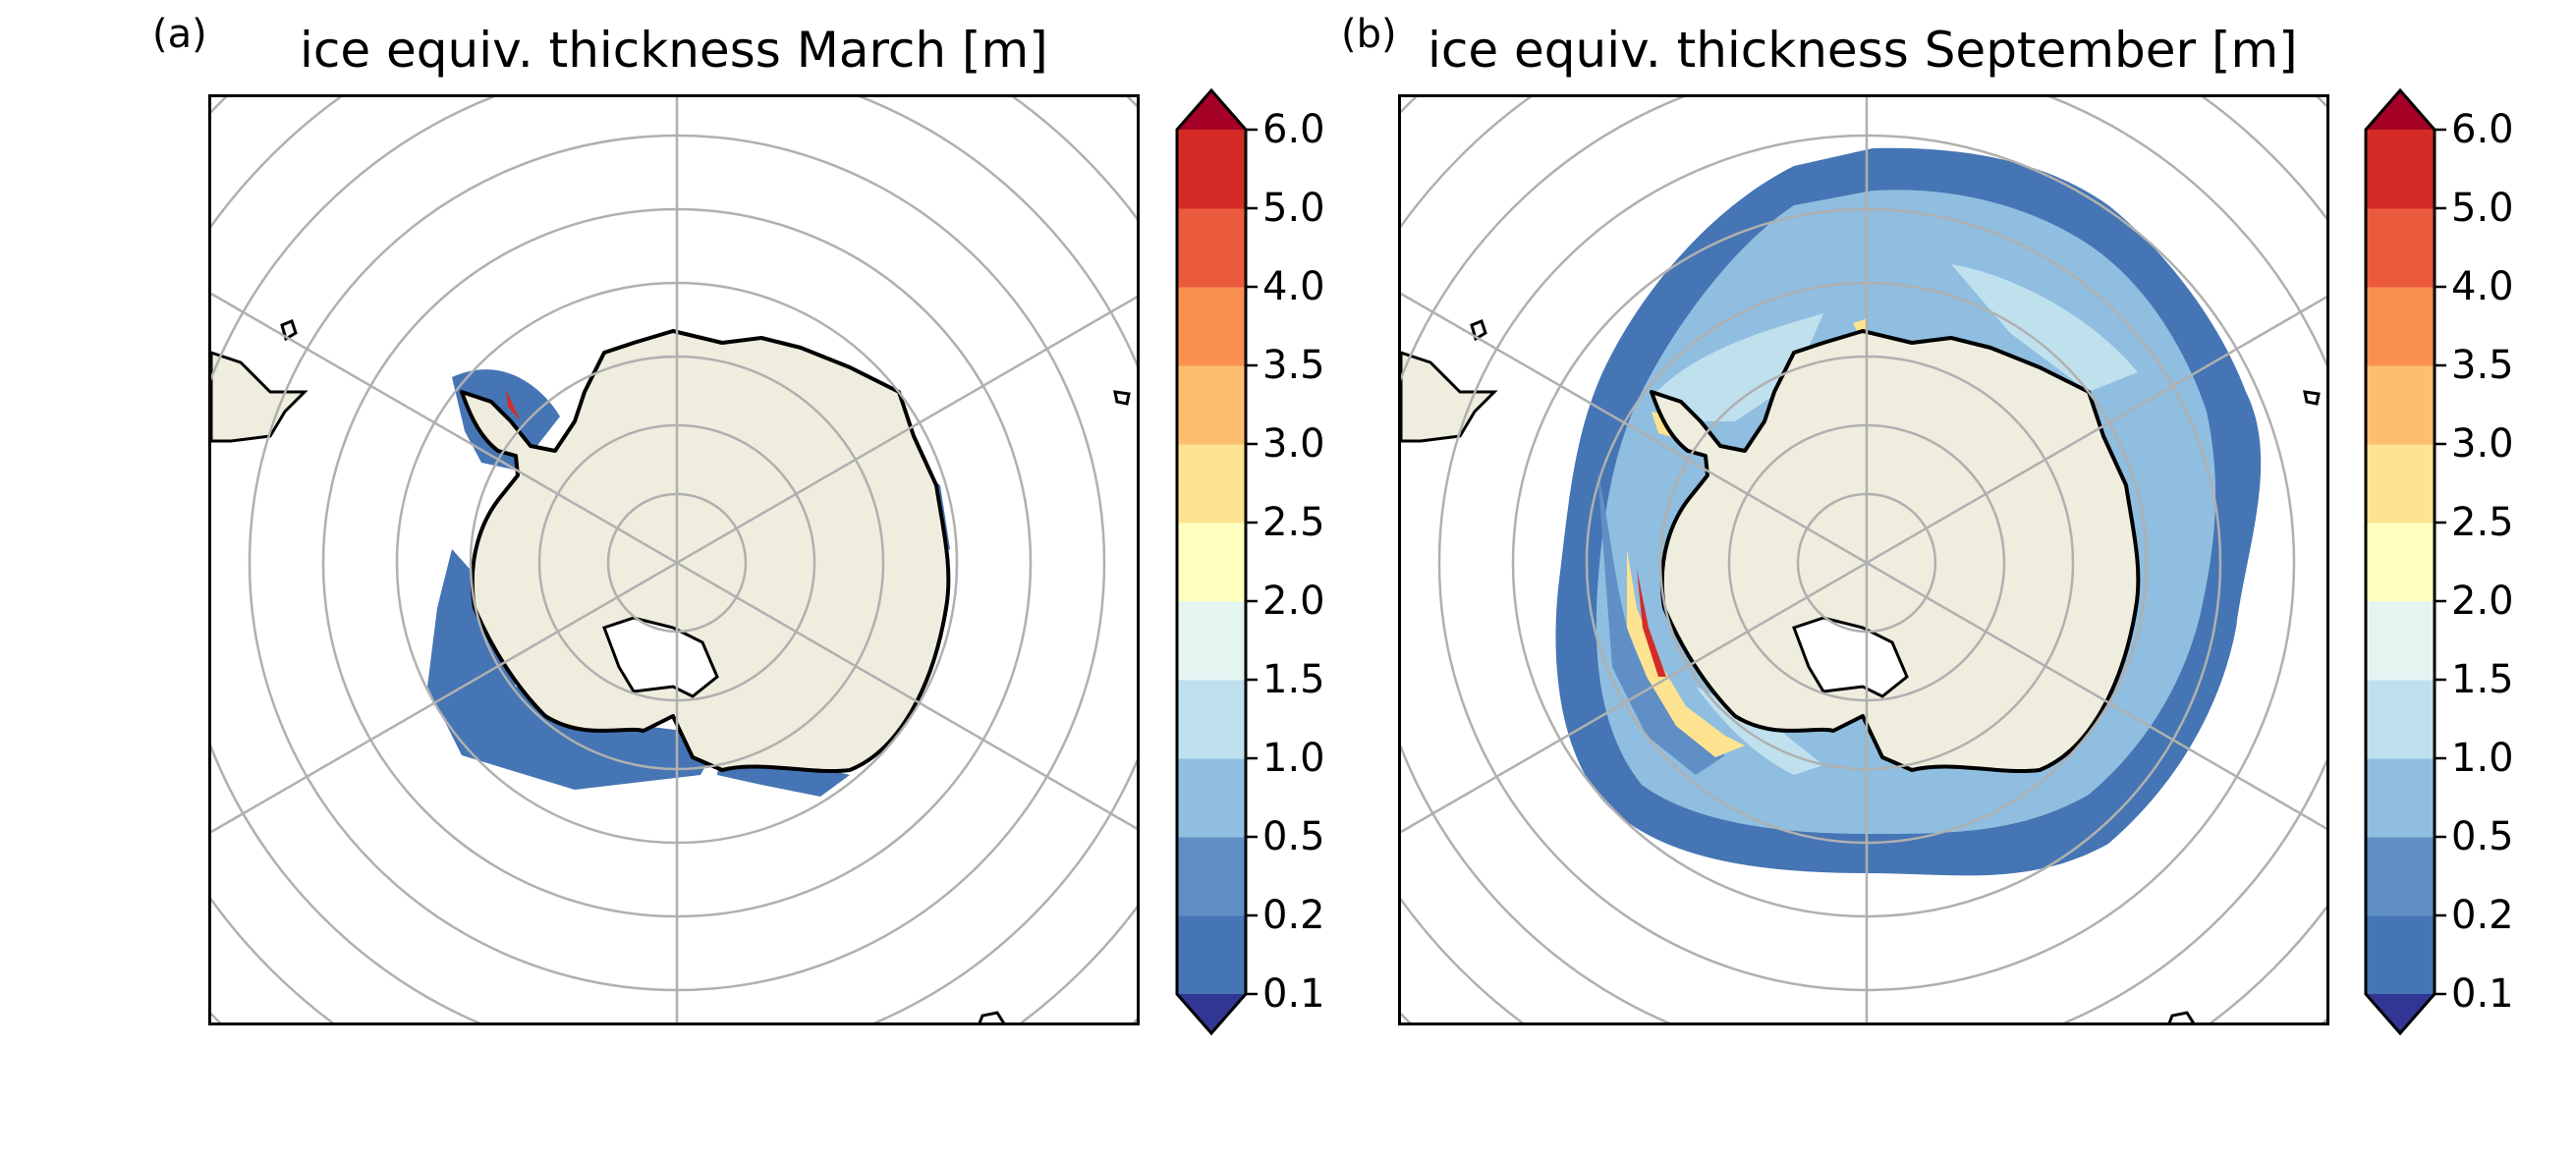  What do you see at coordinates (1863, 50) in the screenshot?
I see `panel-b-title: ice equiv. thickness September [m]` at bounding box center [1863, 50].